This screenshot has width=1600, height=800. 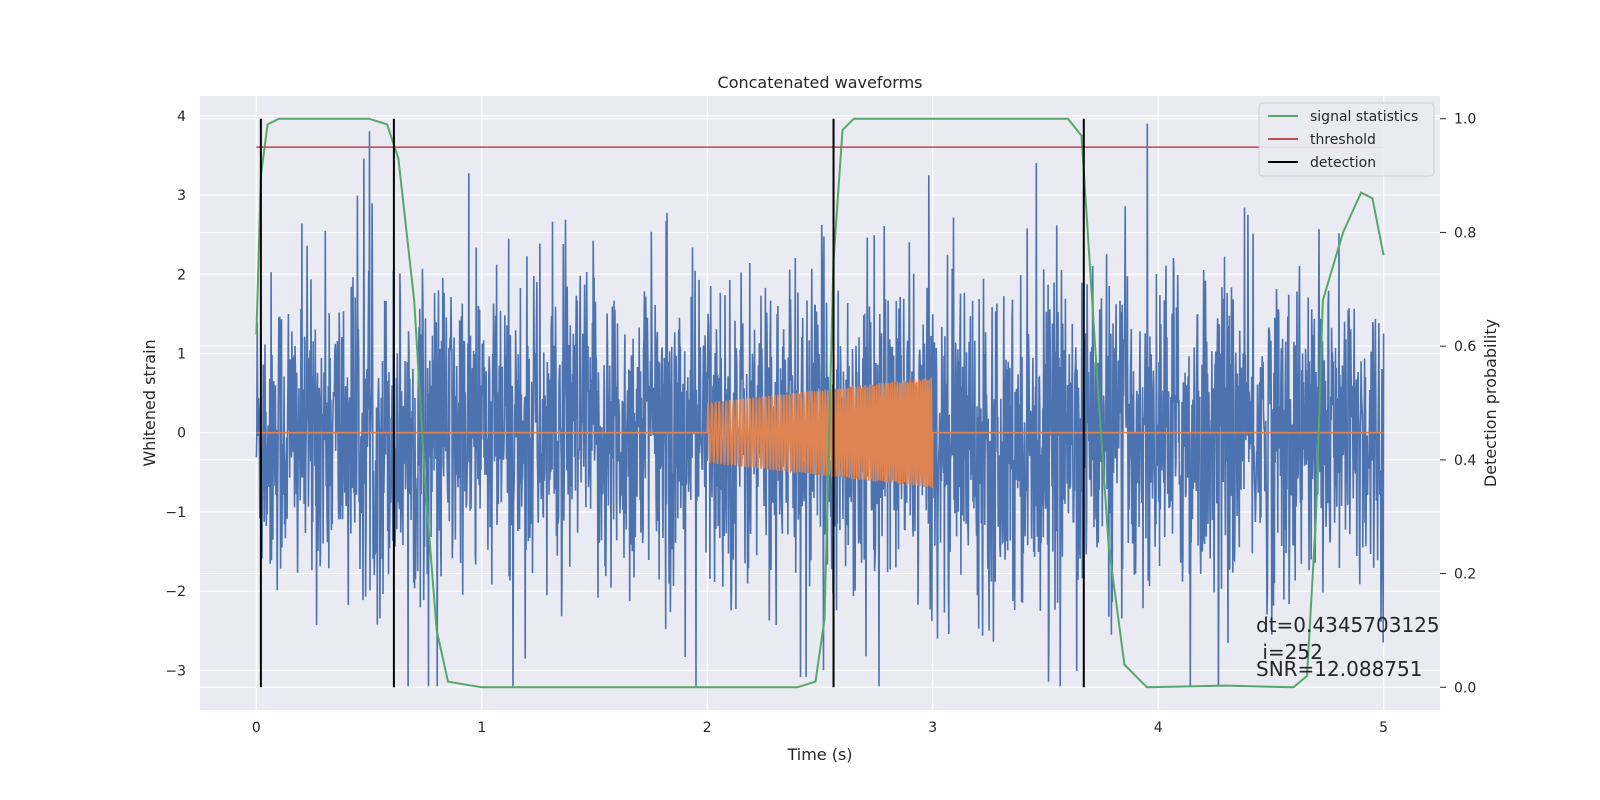 What do you see at coordinates (932, 728) in the screenshot?
I see `x-tick-label: 3` at bounding box center [932, 728].